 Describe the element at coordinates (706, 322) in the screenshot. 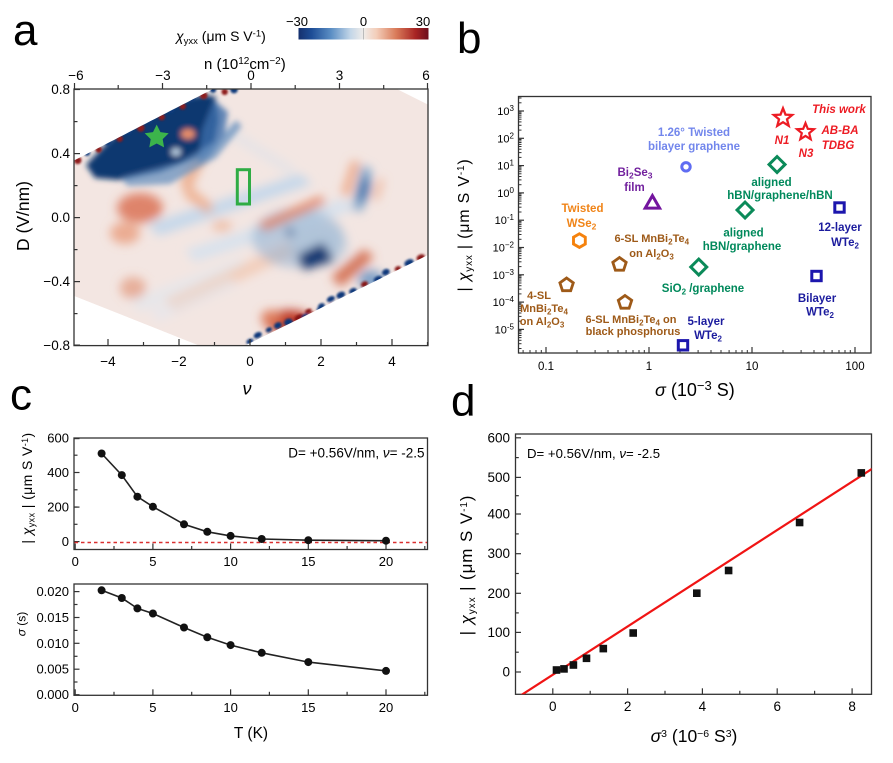

I see `svg-text: 5-layer` at that location.